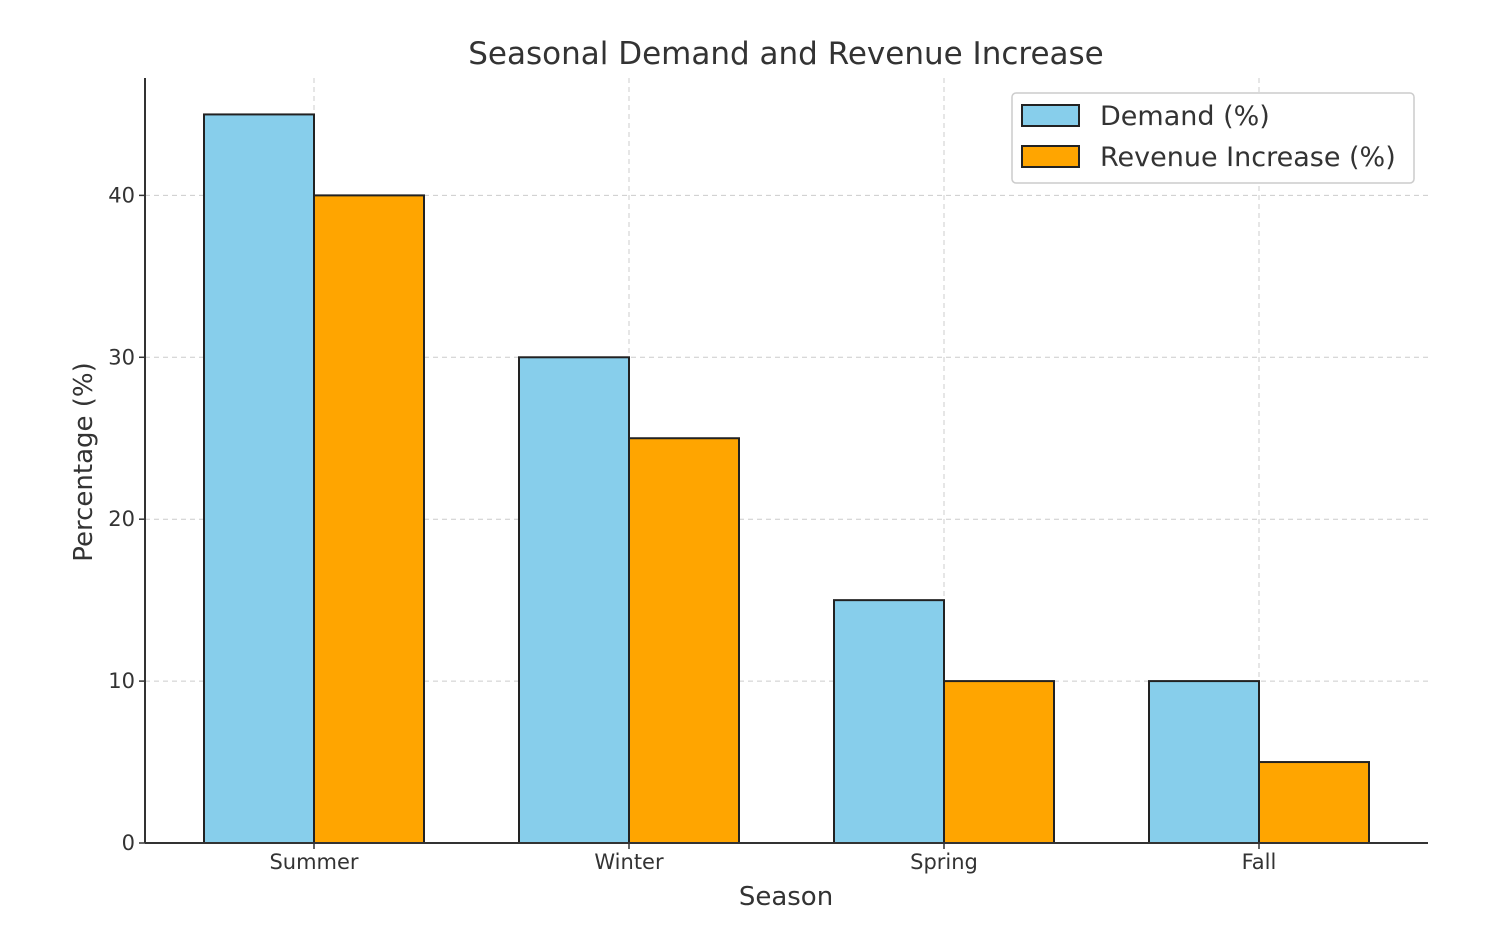  What do you see at coordinates (313, 862) in the screenshot?
I see `x-tick-label-0: Summer` at bounding box center [313, 862].